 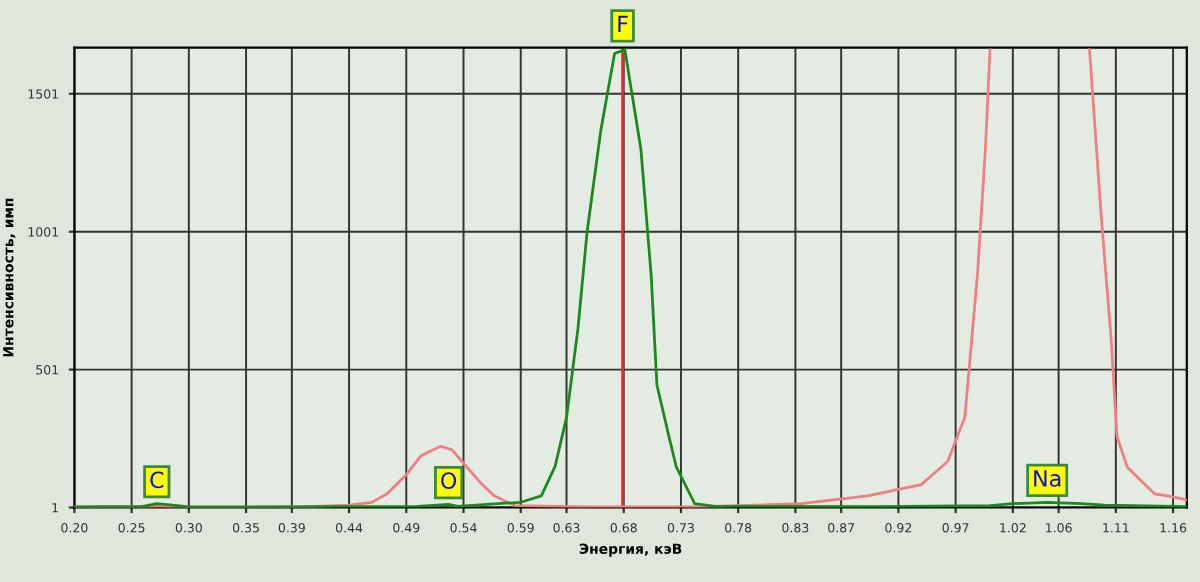 I want to click on annotation: Na, so click(x=1047, y=478).